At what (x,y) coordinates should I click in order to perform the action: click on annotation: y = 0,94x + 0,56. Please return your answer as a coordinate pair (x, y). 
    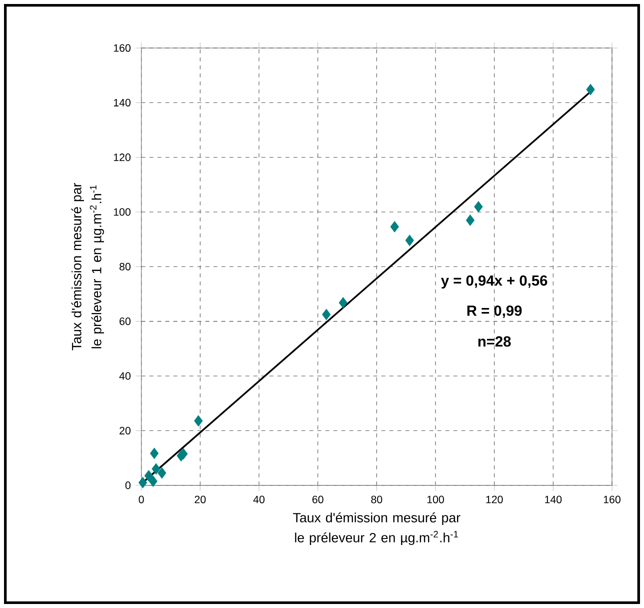
    Looking at the image, I should click on (494, 282).